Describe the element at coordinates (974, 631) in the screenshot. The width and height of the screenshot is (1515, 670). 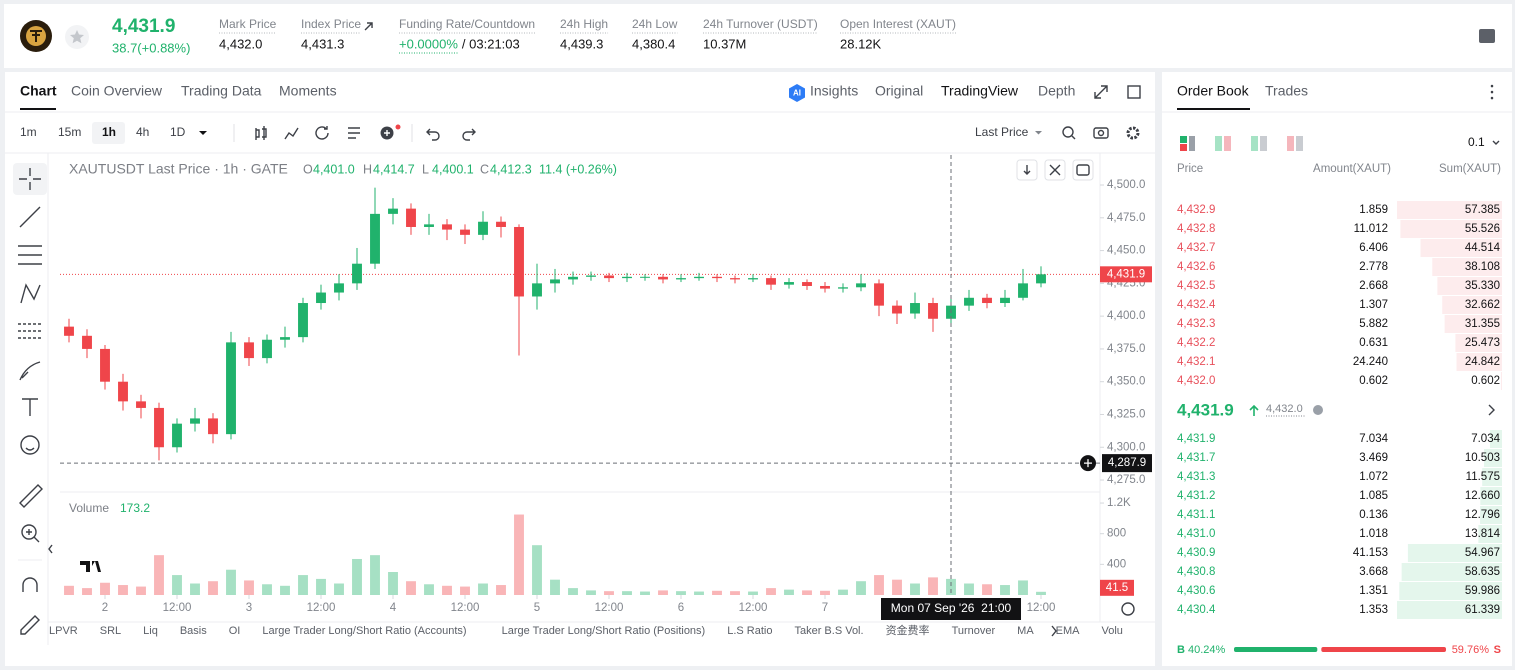
I see `indicator: Turnover` at that location.